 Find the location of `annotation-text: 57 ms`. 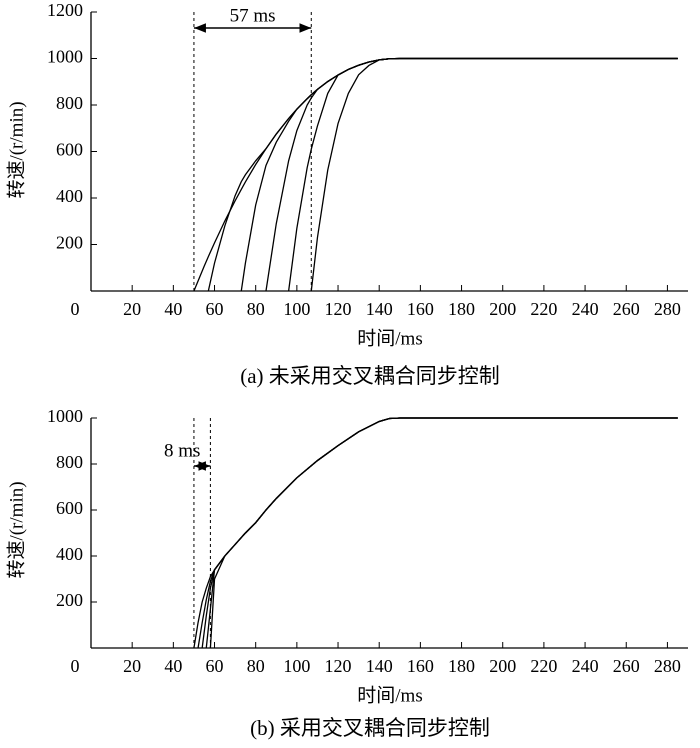

annotation-text: 57 ms is located at coordinates (253, 15).